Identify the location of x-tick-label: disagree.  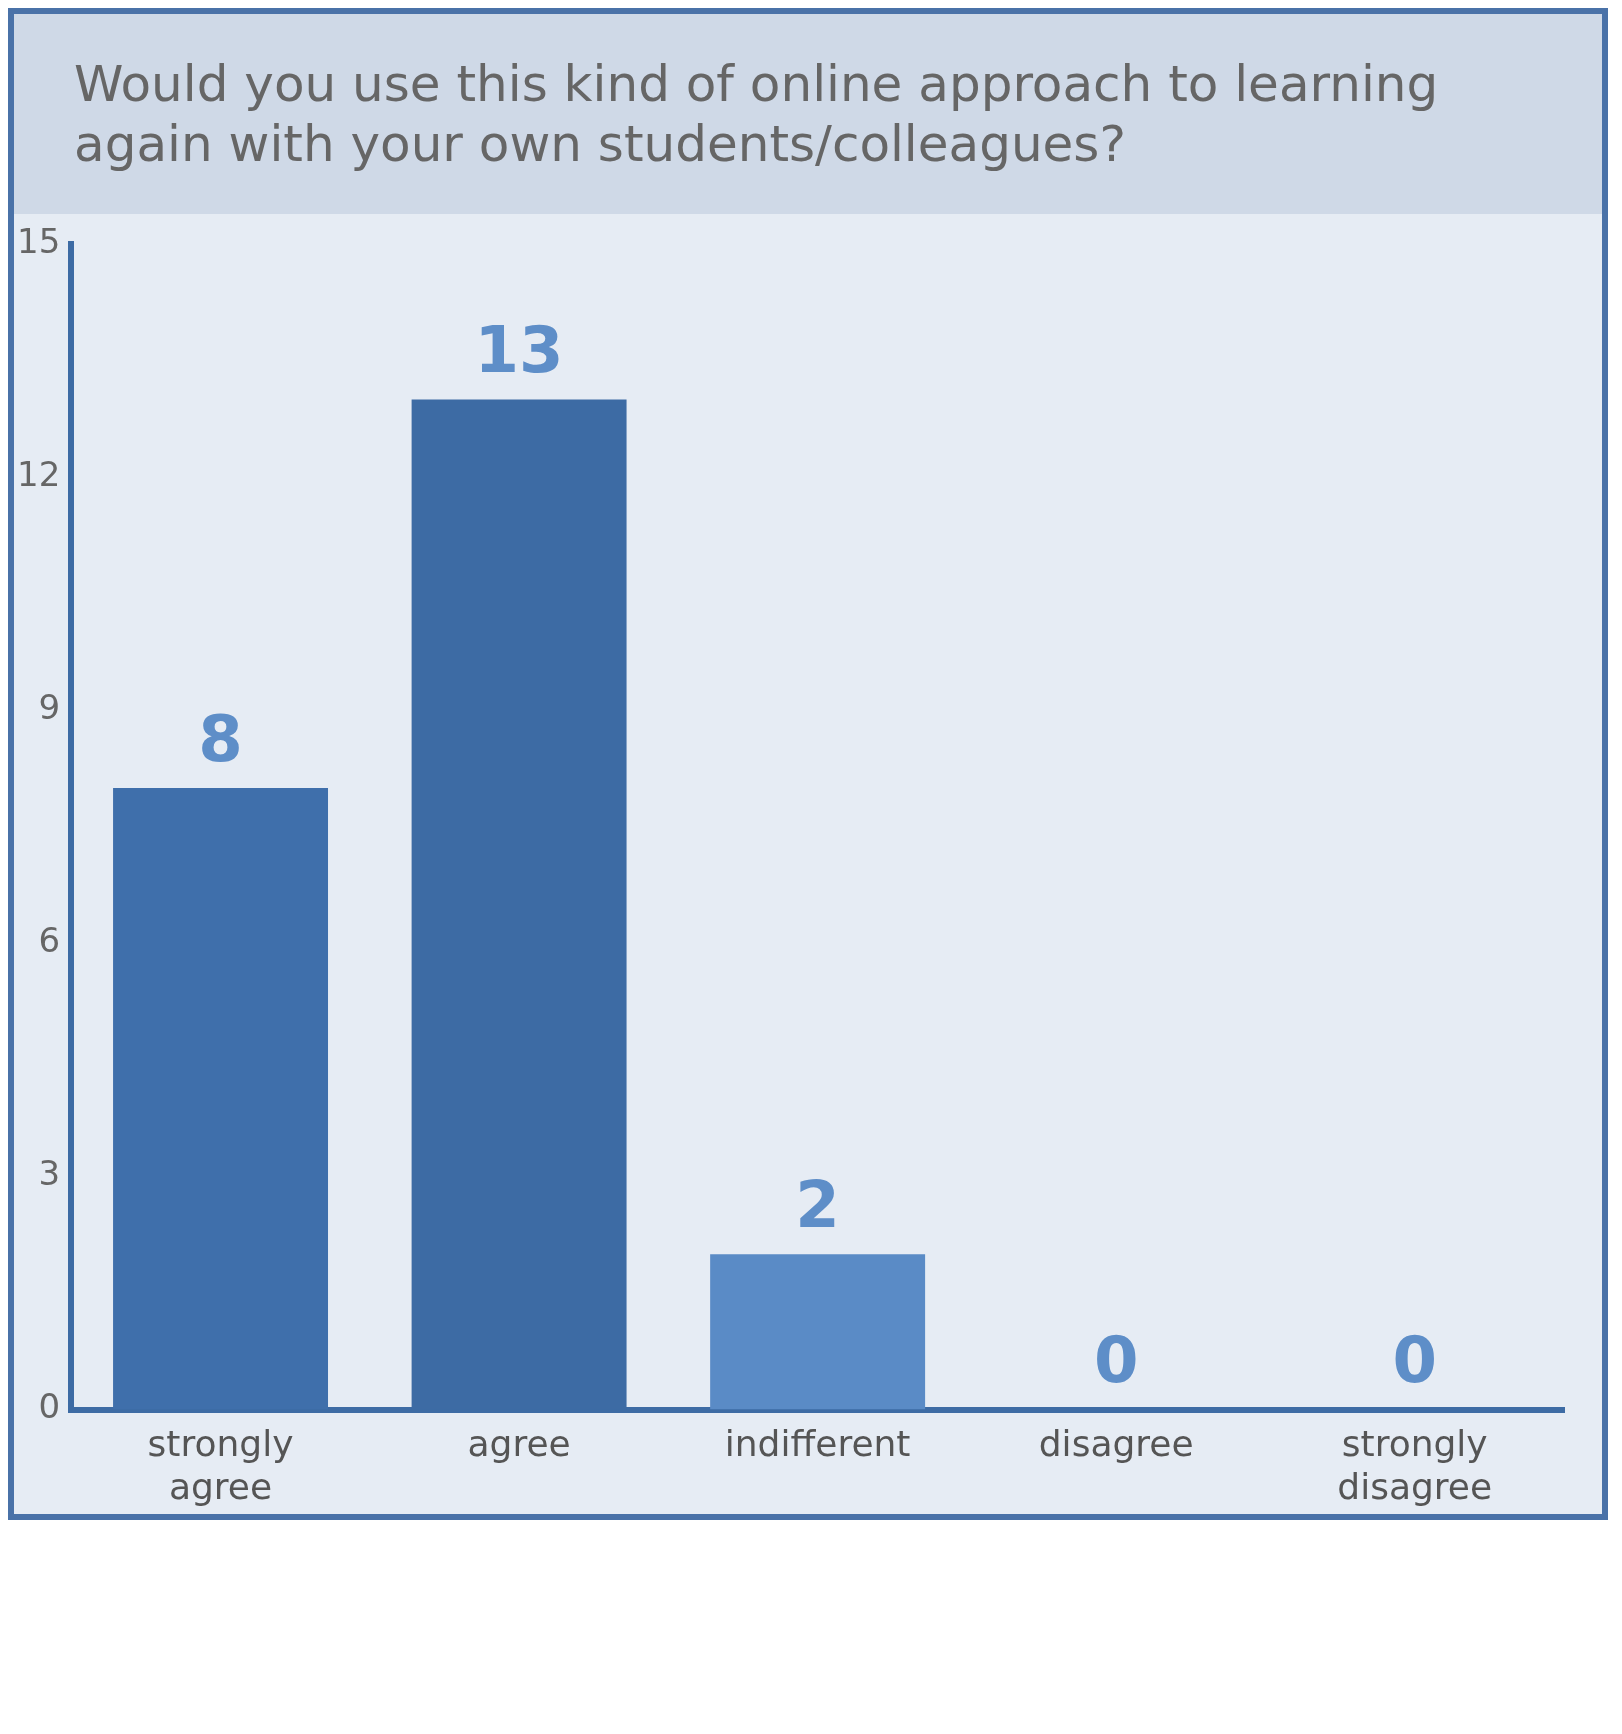
(1116, 1443).